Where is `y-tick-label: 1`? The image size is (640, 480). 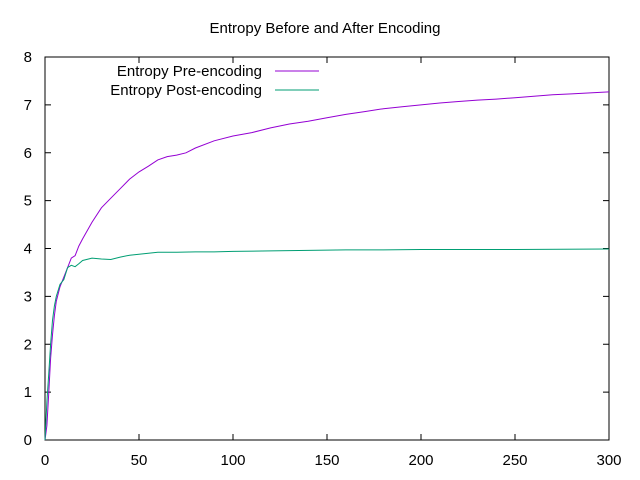 y-tick-label: 1 is located at coordinates (28, 392).